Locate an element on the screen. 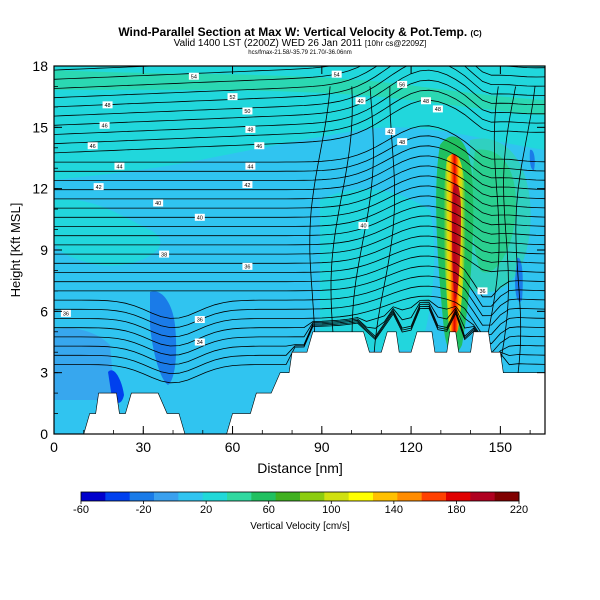 Image resolution: width=600 pixels, height=600 pixels. colorbar-label: Vertical Velocity [cm/s] is located at coordinates (300, 526).